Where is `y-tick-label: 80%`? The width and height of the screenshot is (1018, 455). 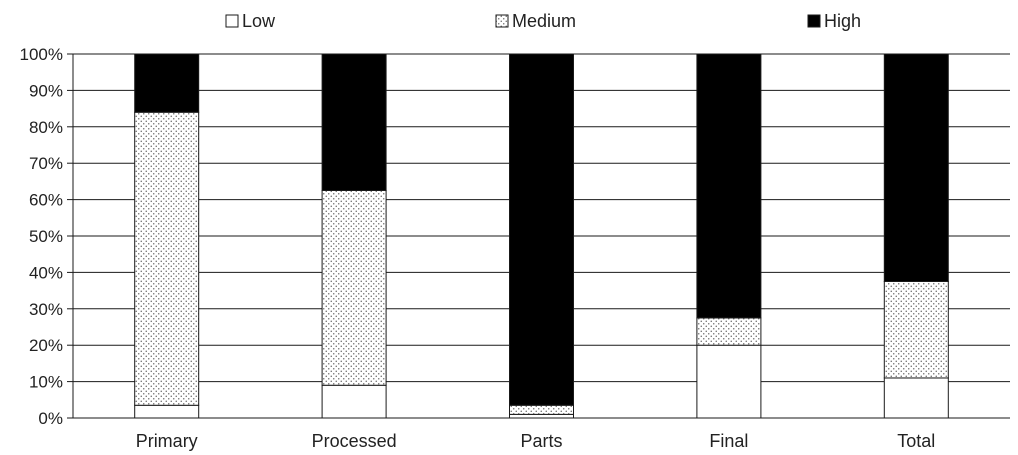
y-tick-label: 80% is located at coordinates (46, 127).